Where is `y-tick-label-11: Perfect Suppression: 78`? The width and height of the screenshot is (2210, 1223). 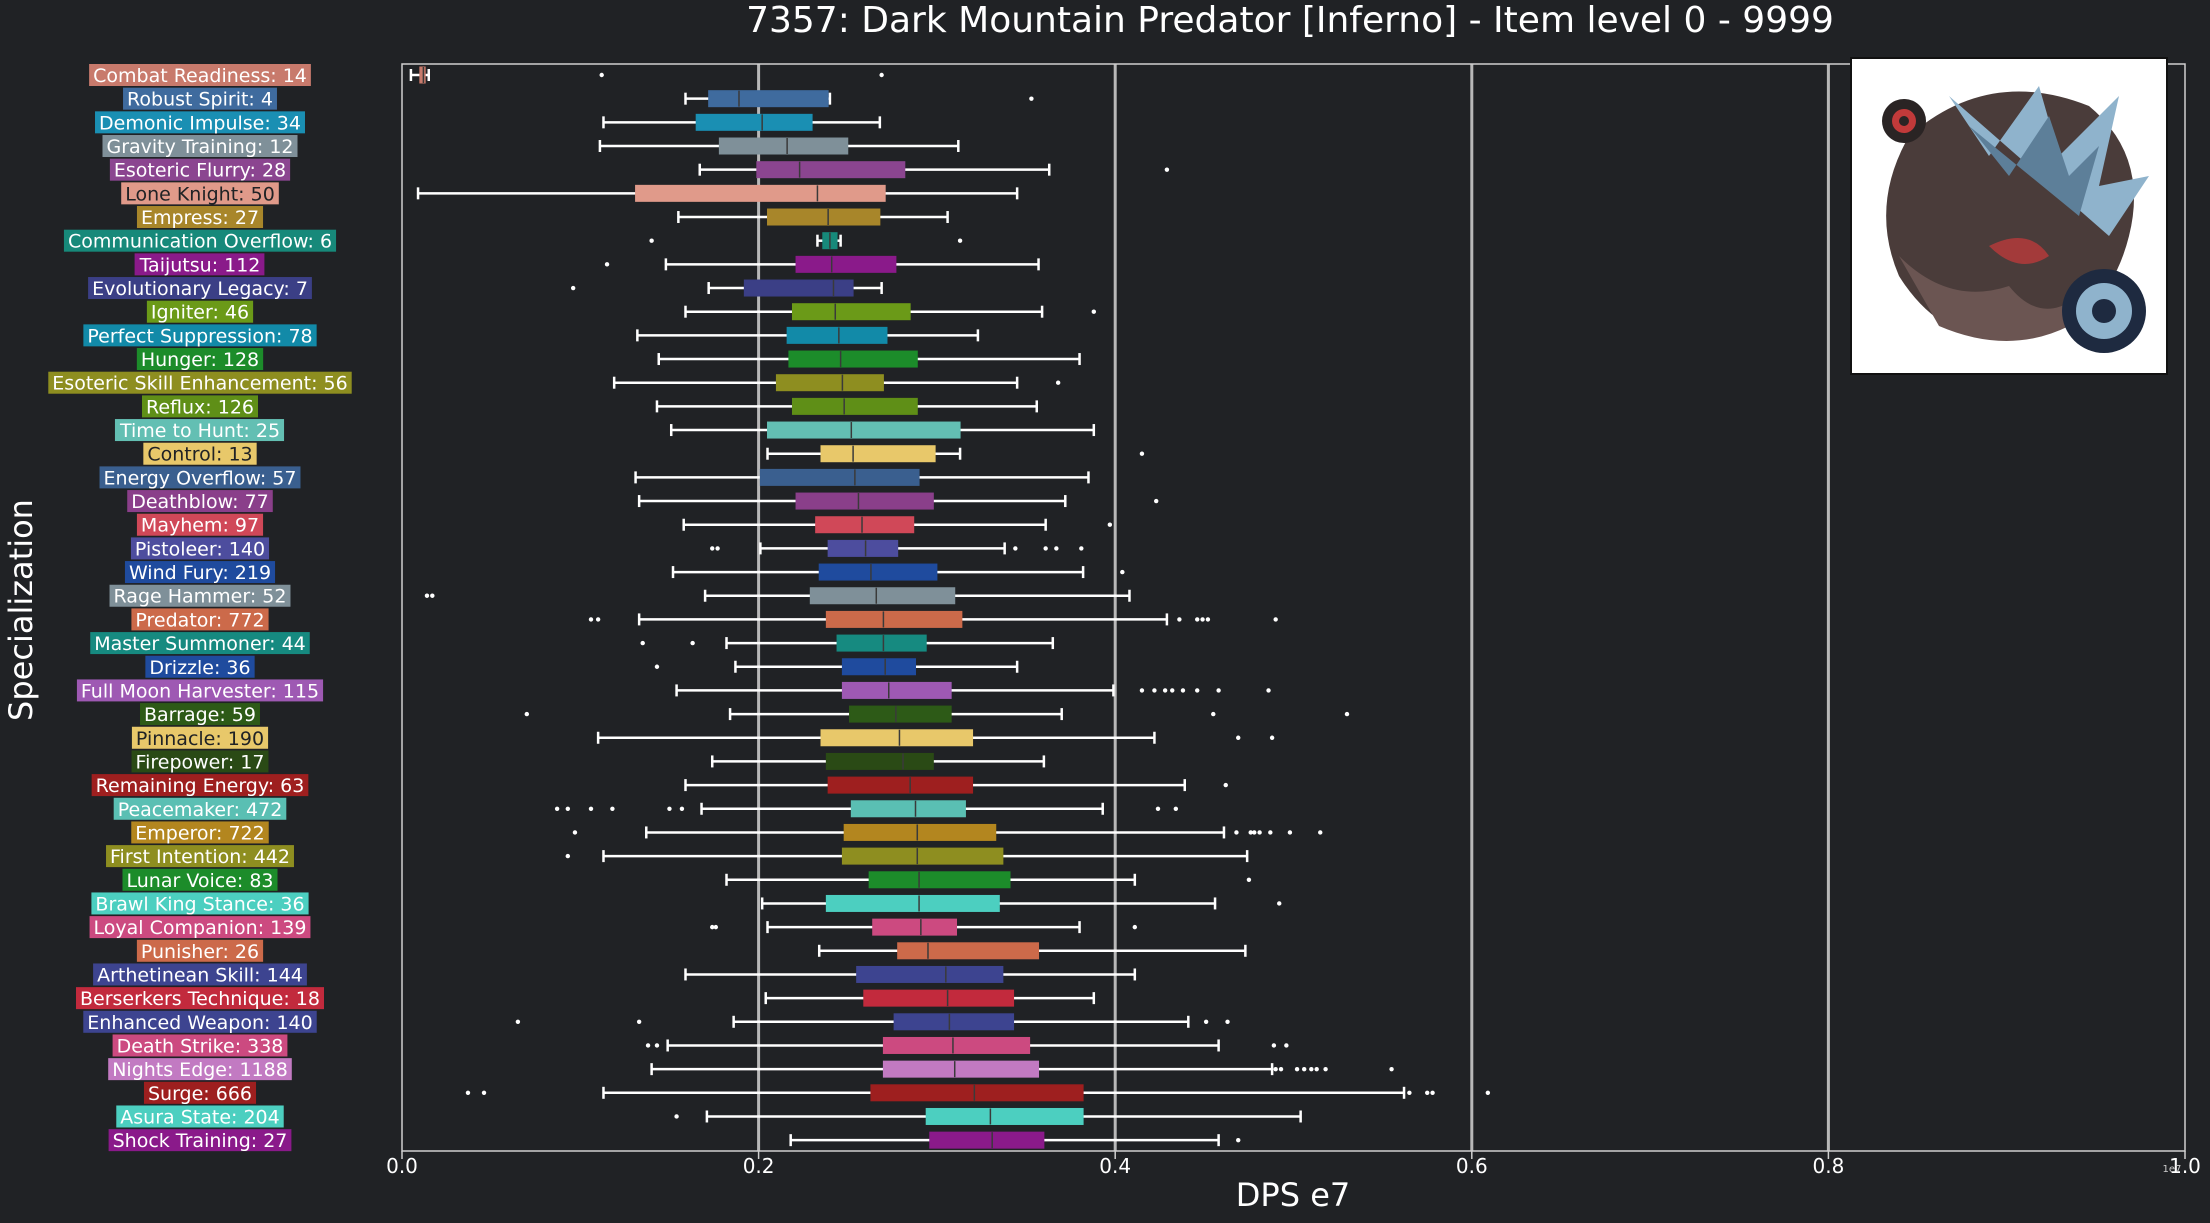 y-tick-label-11: Perfect Suppression: 78 is located at coordinates (200, 335).